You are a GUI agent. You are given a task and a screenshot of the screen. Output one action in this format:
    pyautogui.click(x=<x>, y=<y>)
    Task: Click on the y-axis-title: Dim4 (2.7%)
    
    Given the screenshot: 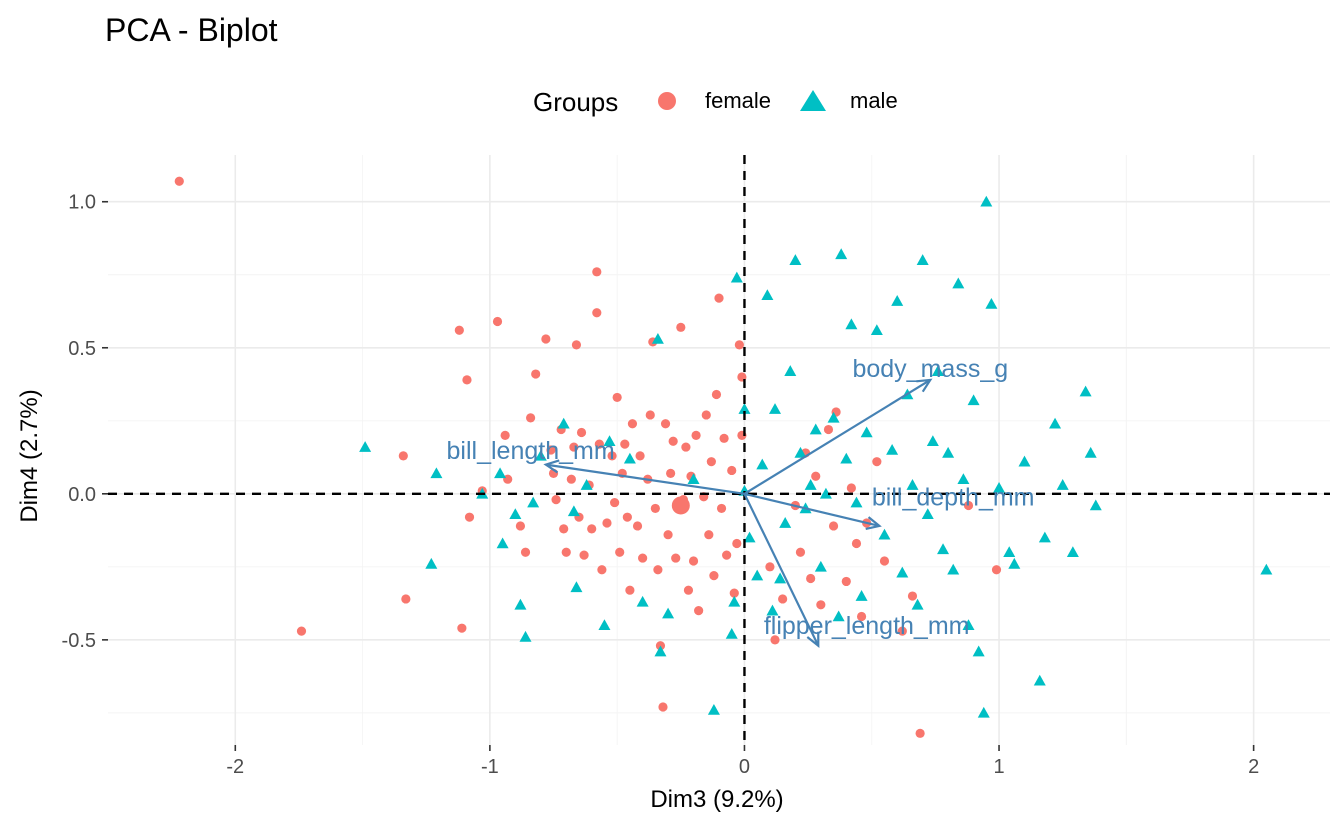 What is the action you would take?
    pyautogui.click(x=29, y=455)
    